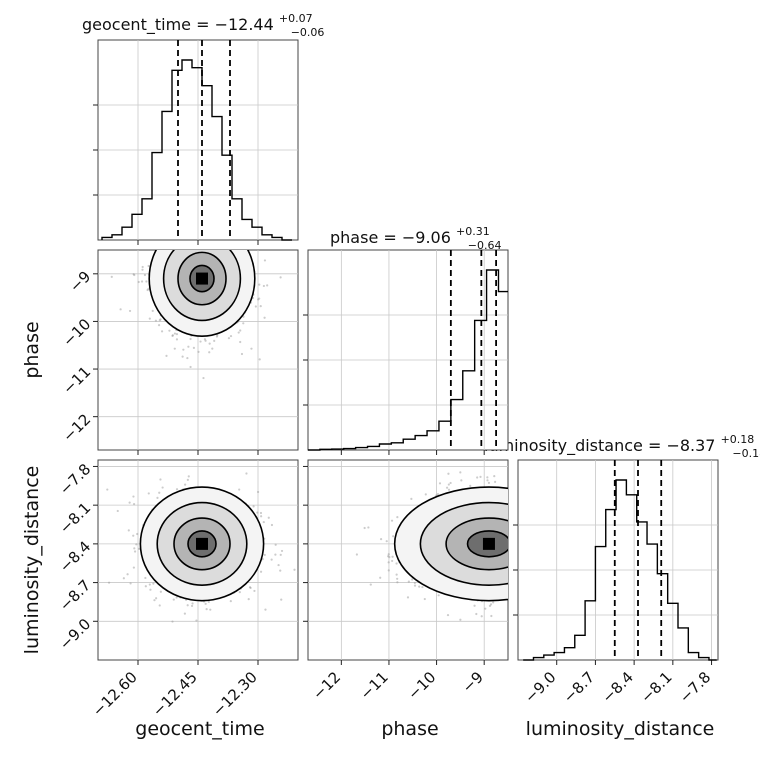 This screenshot has height=760, width=760. What do you see at coordinates (32, 560) in the screenshot?
I see `ylabel-luminosity-distance: luminosity_distance` at bounding box center [32, 560].